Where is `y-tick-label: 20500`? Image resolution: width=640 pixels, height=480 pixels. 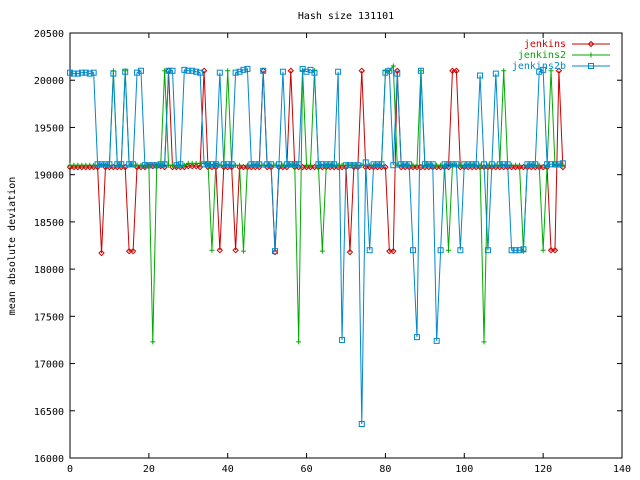 y-tick-label: 20500 is located at coordinates (49, 34).